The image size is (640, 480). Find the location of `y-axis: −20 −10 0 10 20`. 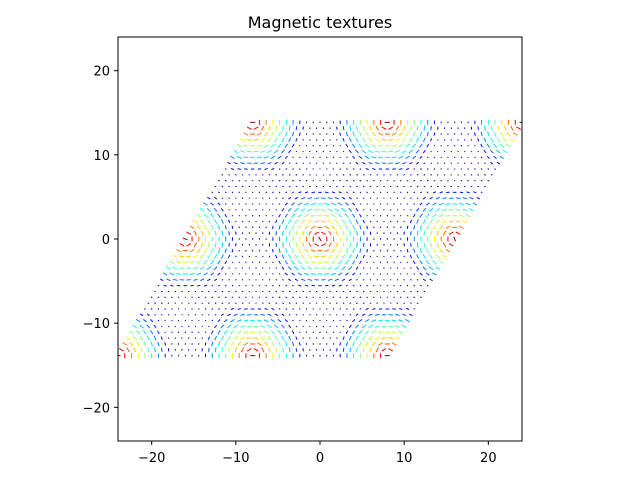

y-axis: −20 −10 0 10 20 is located at coordinates (100, 240).